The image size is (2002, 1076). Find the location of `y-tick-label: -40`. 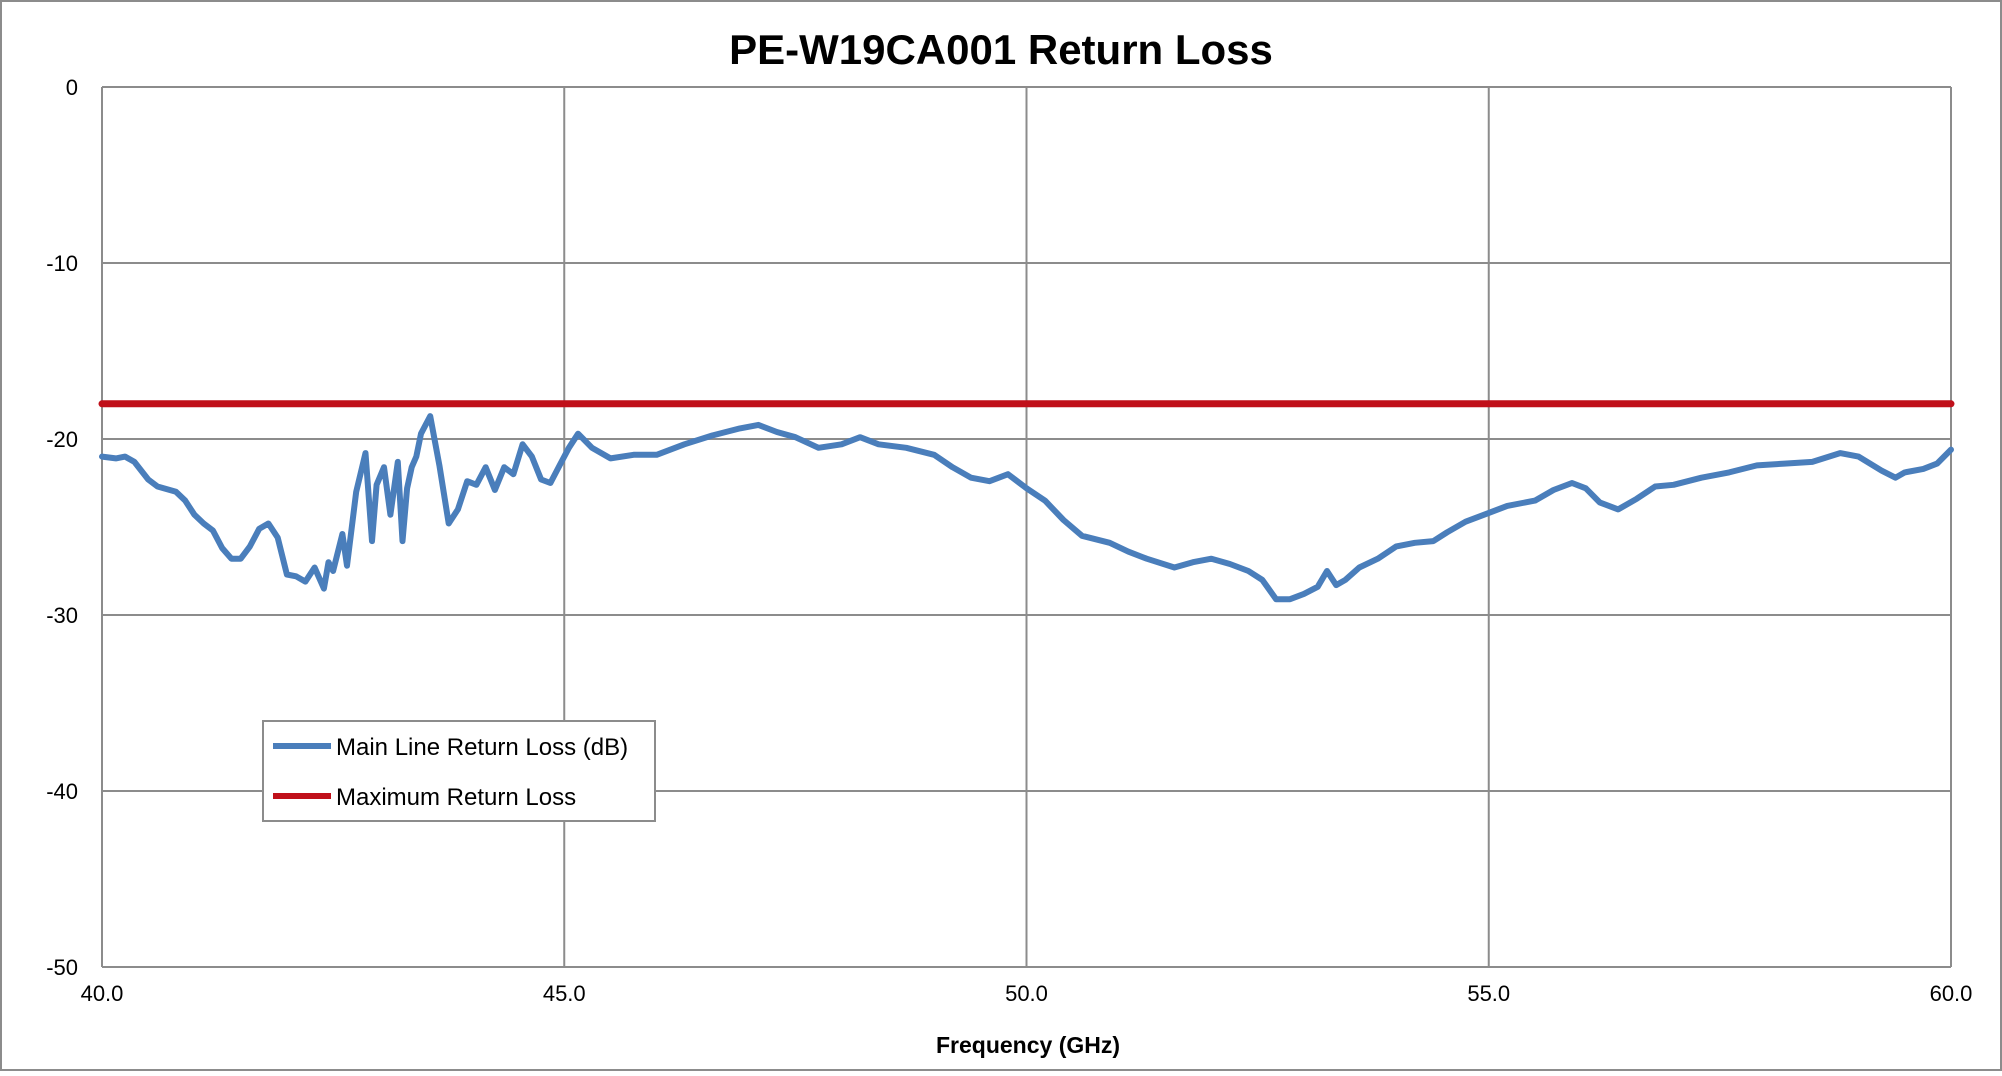

y-tick-label: -40 is located at coordinates (62, 791).